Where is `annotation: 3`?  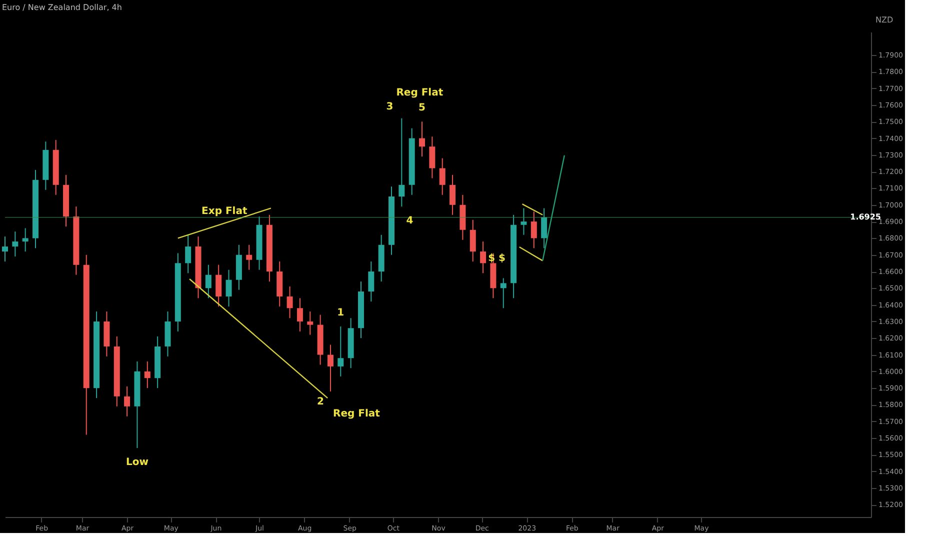 annotation: 3 is located at coordinates (390, 106).